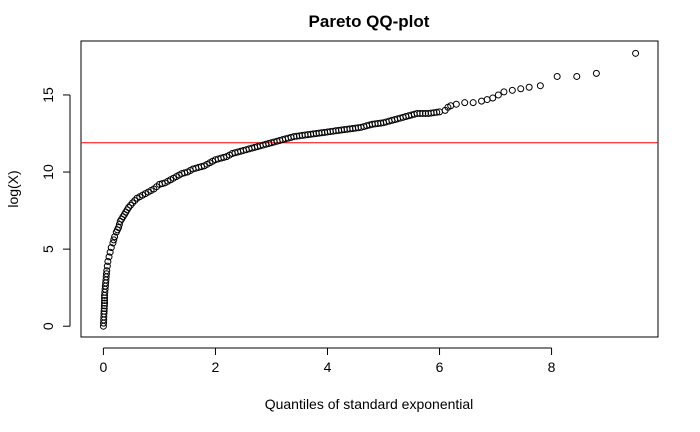 This screenshot has width=700, height=432. Describe the element at coordinates (440, 367) in the screenshot. I see `x-tick-label: 6` at that location.